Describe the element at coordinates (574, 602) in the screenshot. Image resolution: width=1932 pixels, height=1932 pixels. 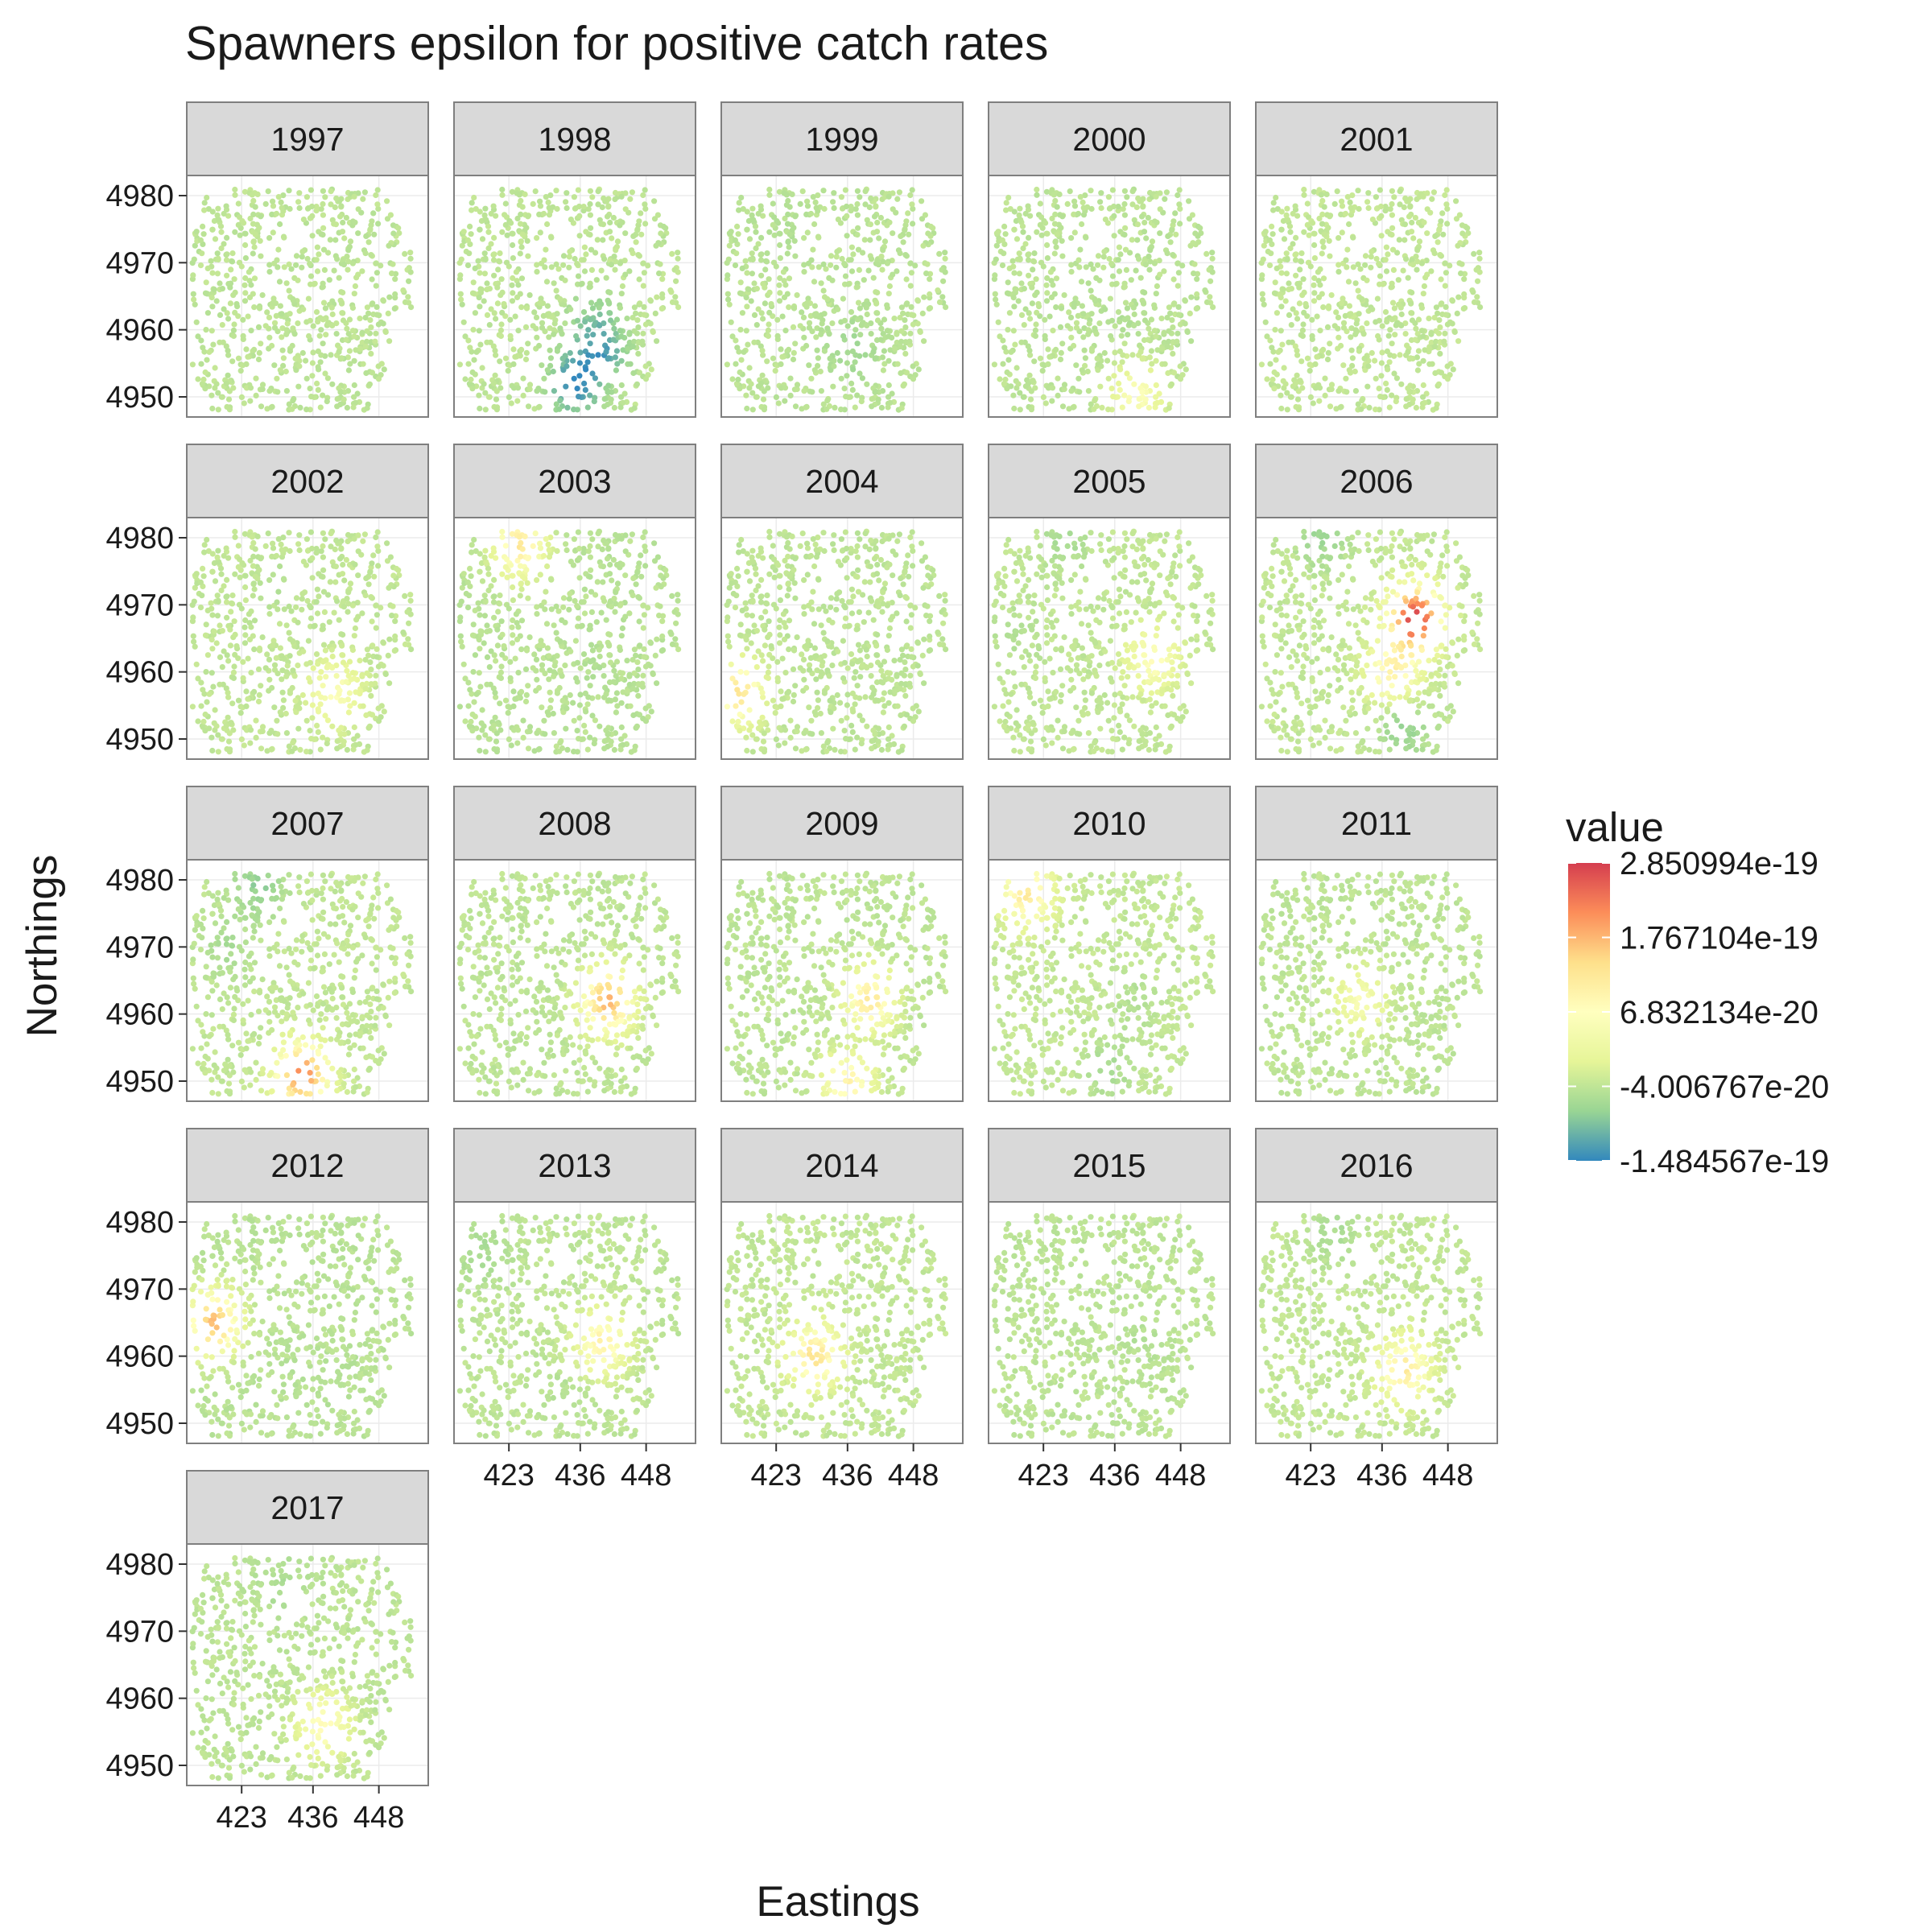
I see `facet-panel-2003: 2003` at that location.